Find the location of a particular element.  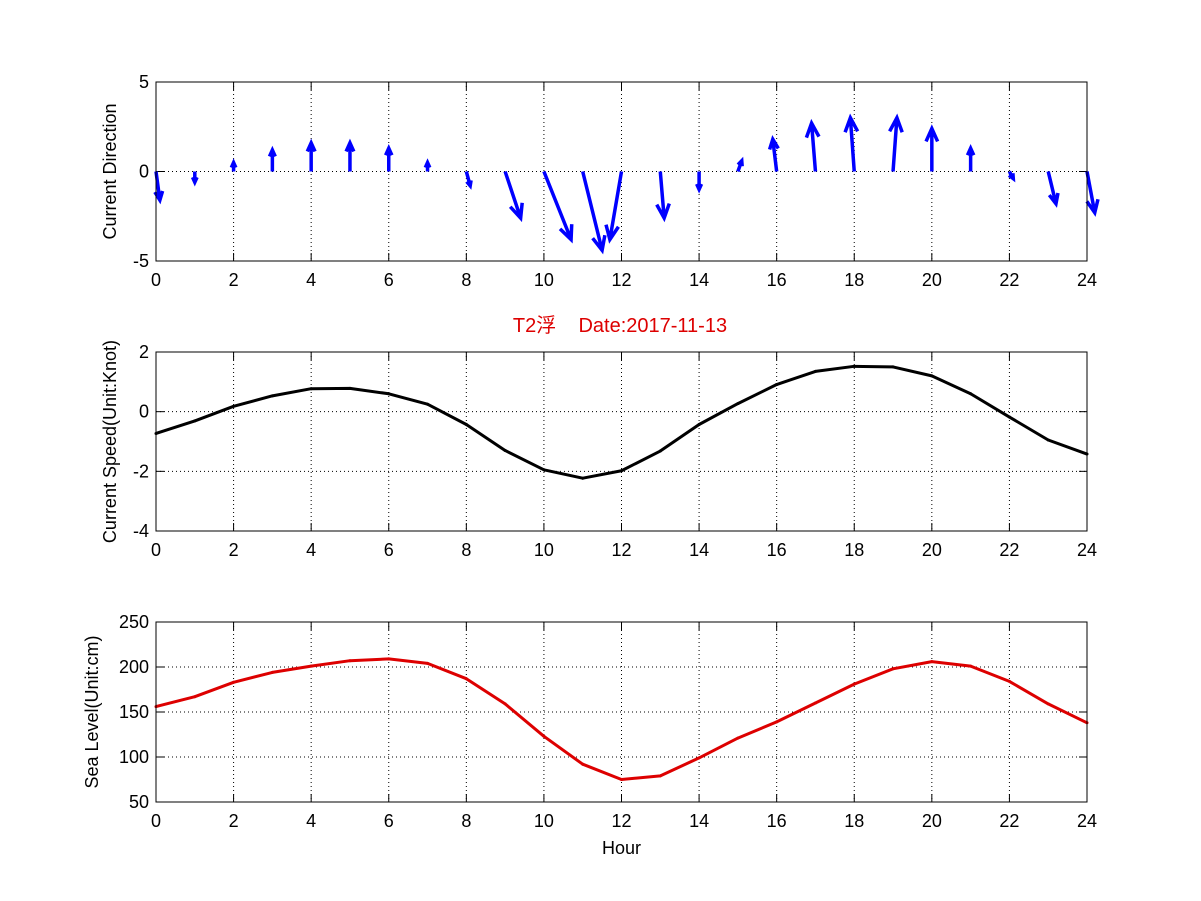

y-tick-label: 150 is located at coordinates (134, 712).